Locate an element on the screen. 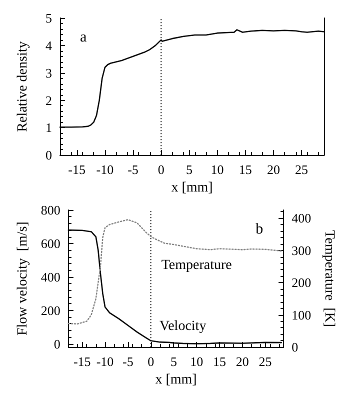 The height and width of the screenshot is (400, 352). y-tick-label: 800 is located at coordinates (50, 210).